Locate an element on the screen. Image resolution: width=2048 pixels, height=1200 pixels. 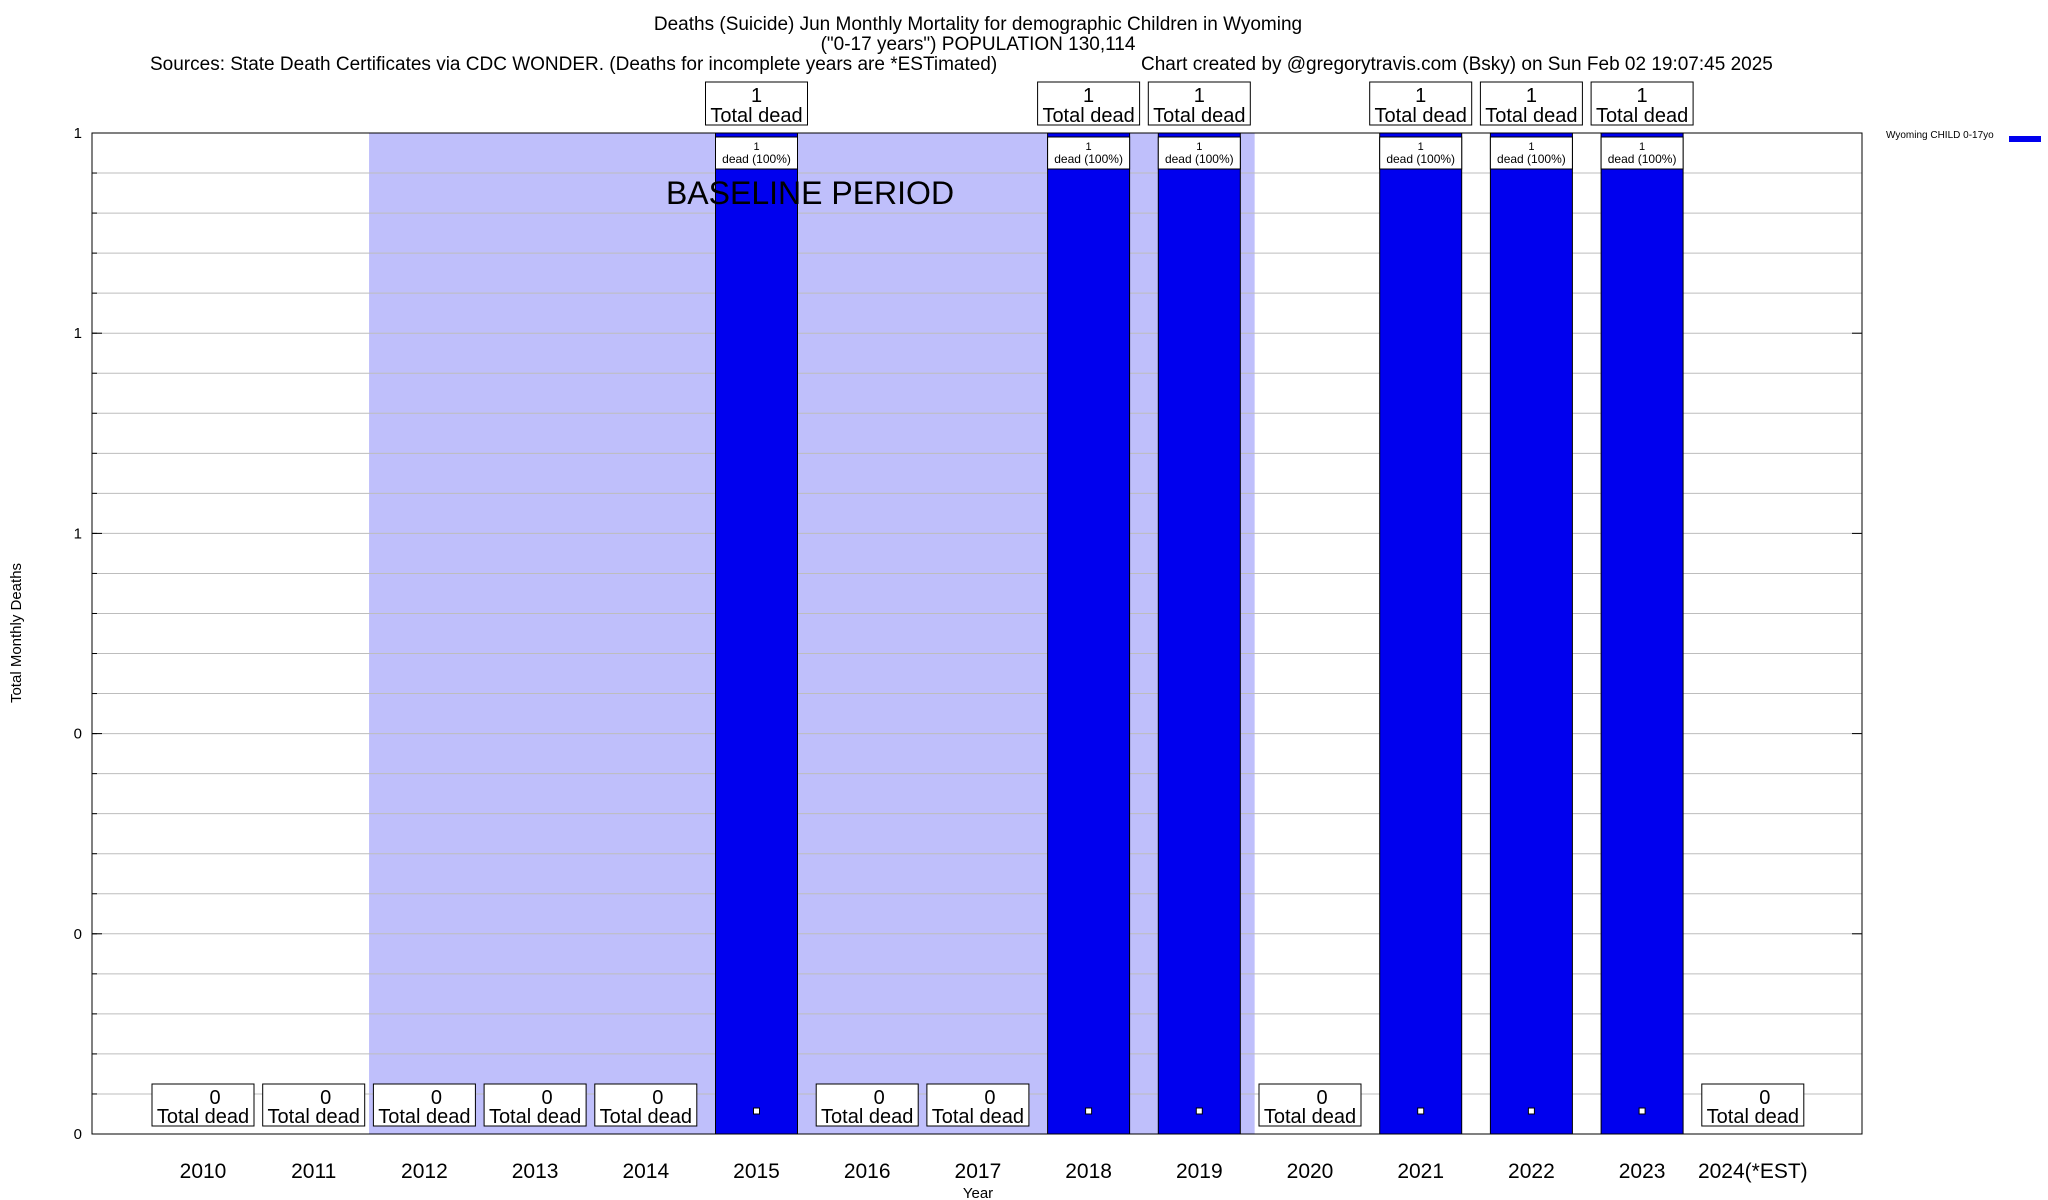
bar-2015 is located at coordinates (756, 633).